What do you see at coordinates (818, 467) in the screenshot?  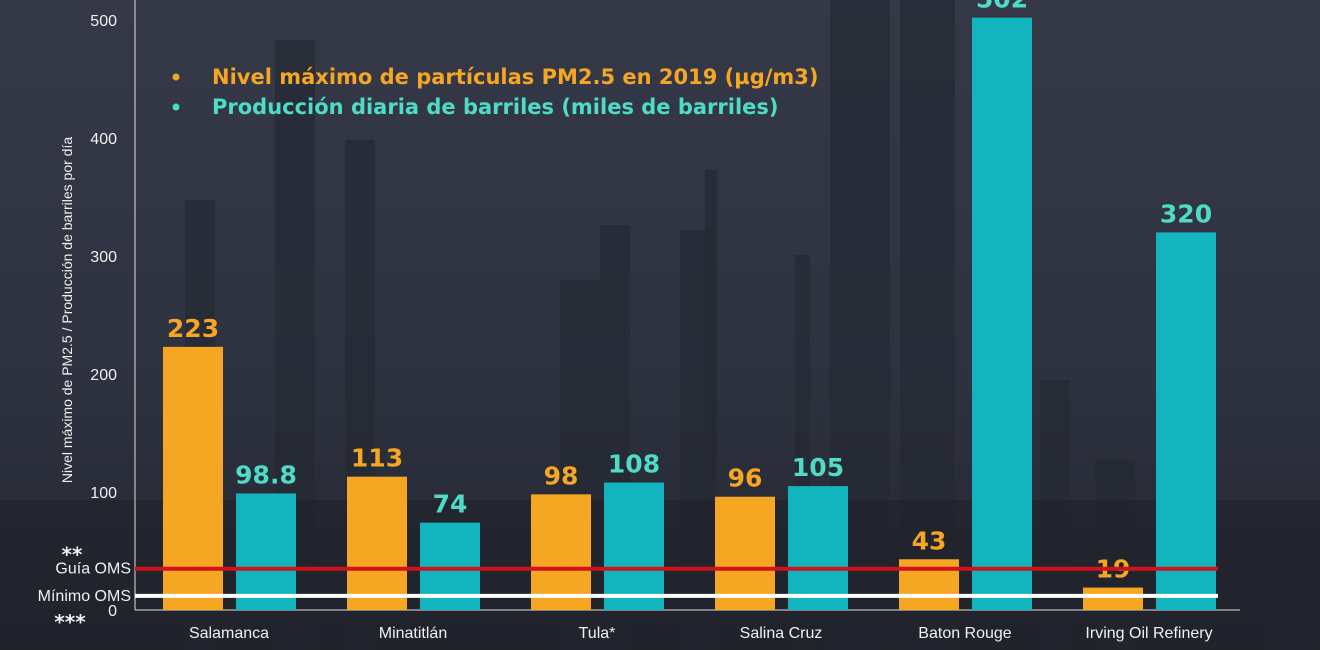 I see `data-label: 105` at bounding box center [818, 467].